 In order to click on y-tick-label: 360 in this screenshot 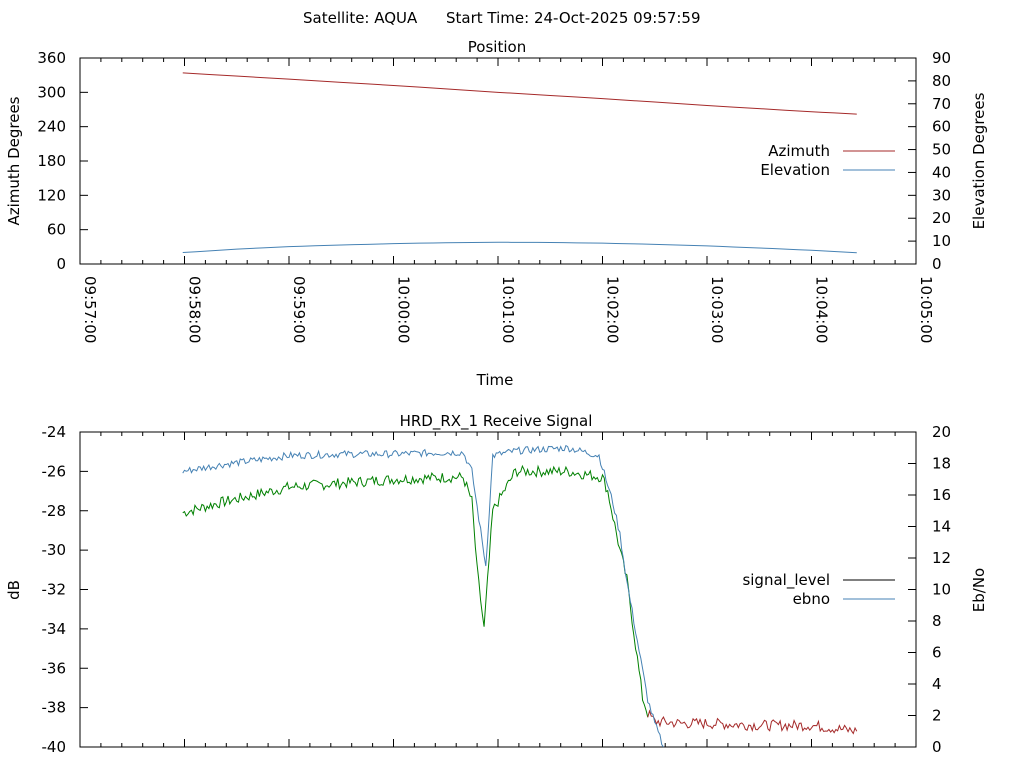, I will do `click(51, 58)`.